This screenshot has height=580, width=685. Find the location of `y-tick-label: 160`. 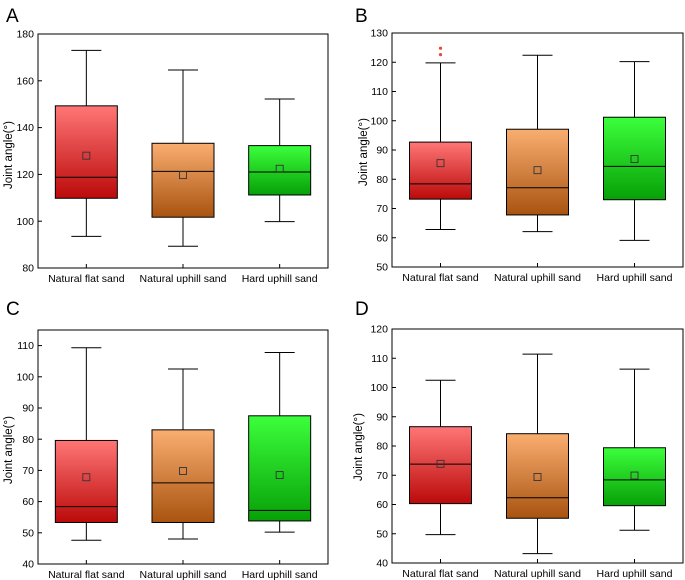

y-tick-label: 160 is located at coordinates (25, 81).